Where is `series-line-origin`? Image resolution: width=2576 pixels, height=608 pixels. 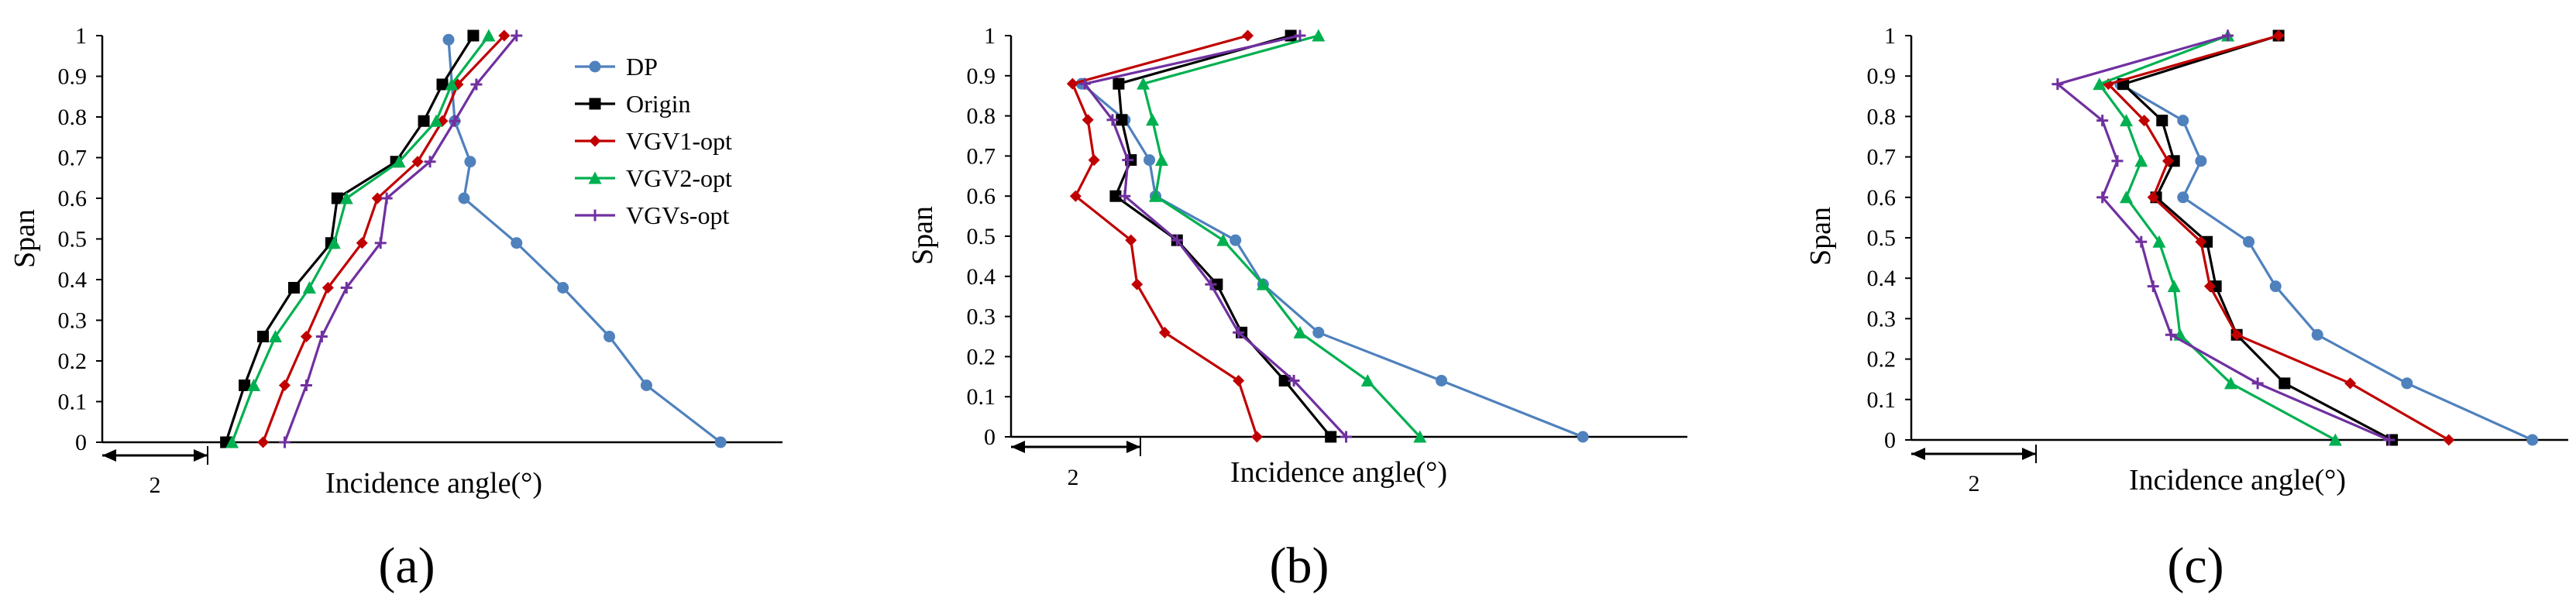
series-line-origin is located at coordinates (350, 239).